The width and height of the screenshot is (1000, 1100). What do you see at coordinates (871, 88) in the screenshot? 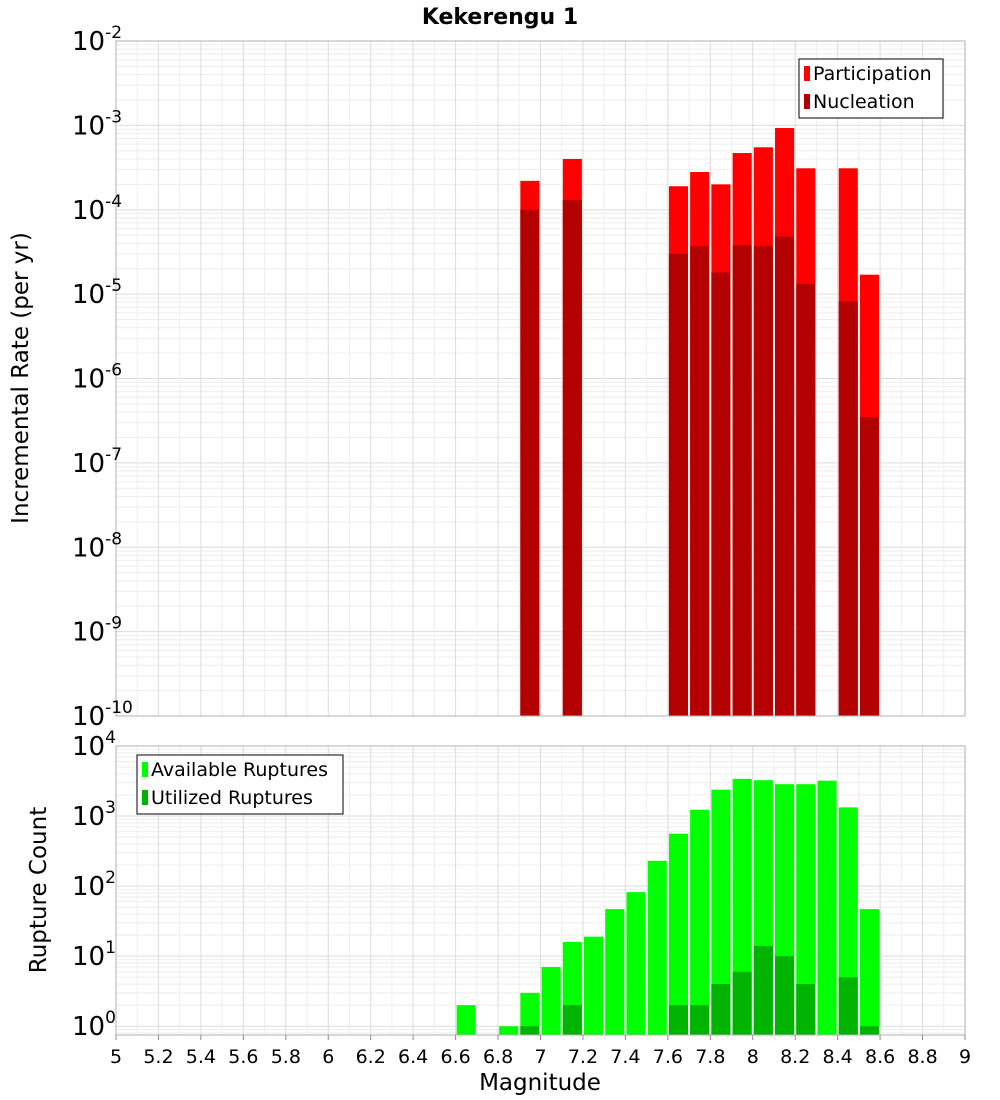
I see `top-legend-box` at bounding box center [871, 88].